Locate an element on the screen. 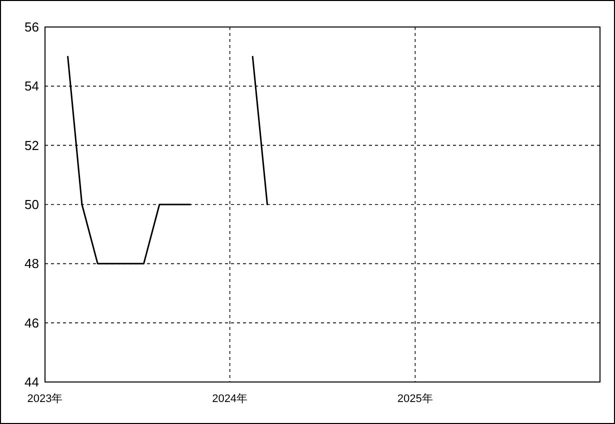  y-tick-label: 50 is located at coordinates (31, 204).